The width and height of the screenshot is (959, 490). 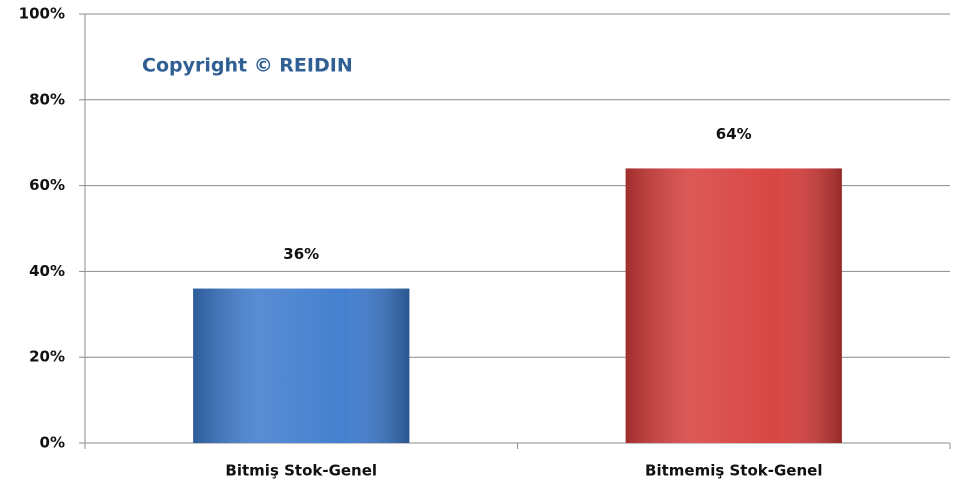 What do you see at coordinates (733, 471) in the screenshot?
I see `x-tick-label: Bitmemiş Stok-Genel` at bounding box center [733, 471].